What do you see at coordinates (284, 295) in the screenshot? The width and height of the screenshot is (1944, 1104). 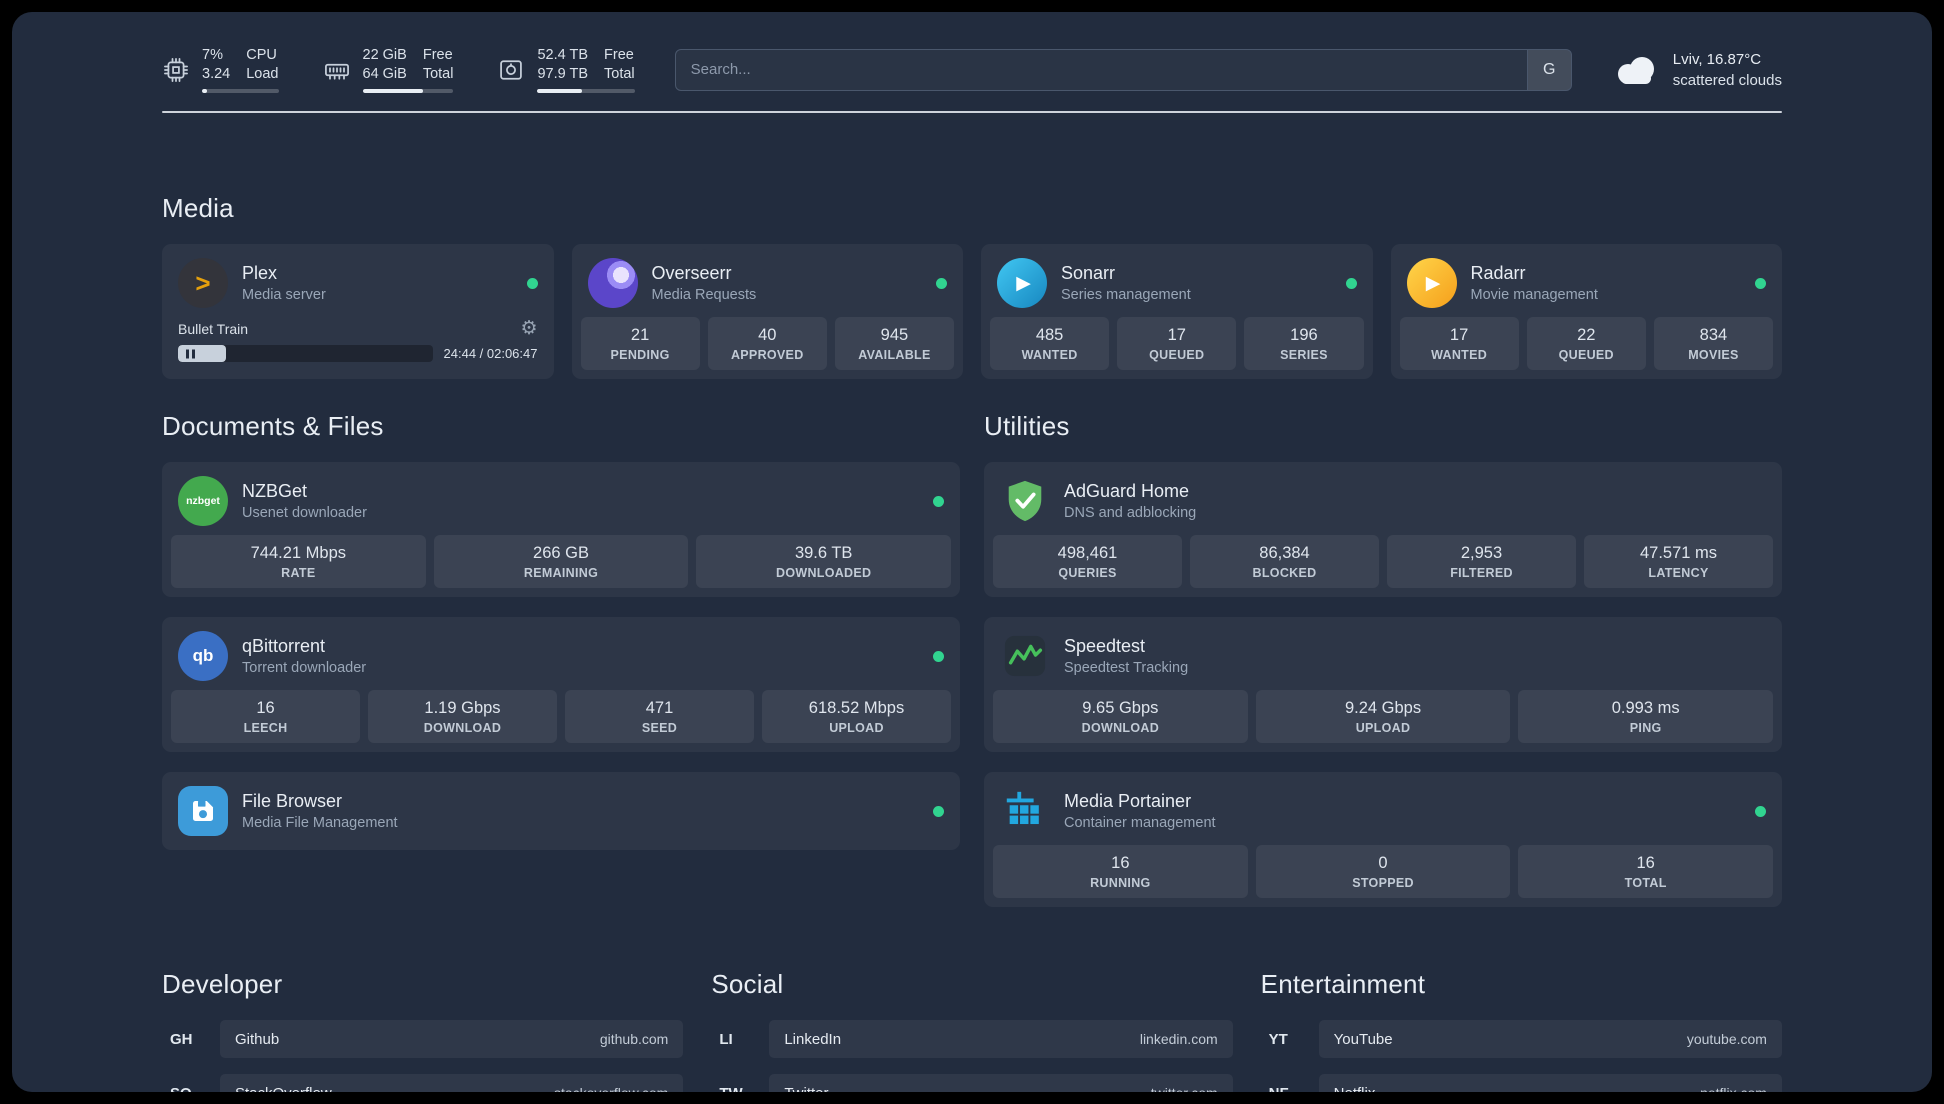 I see `service-description: Media server` at bounding box center [284, 295].